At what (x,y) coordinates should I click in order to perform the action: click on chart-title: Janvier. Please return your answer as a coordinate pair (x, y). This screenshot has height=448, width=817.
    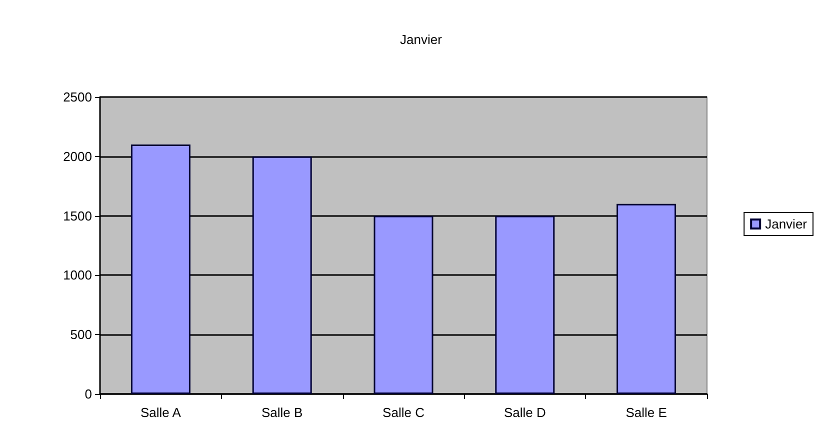
    Looking at the image, I should click on (421, 39).